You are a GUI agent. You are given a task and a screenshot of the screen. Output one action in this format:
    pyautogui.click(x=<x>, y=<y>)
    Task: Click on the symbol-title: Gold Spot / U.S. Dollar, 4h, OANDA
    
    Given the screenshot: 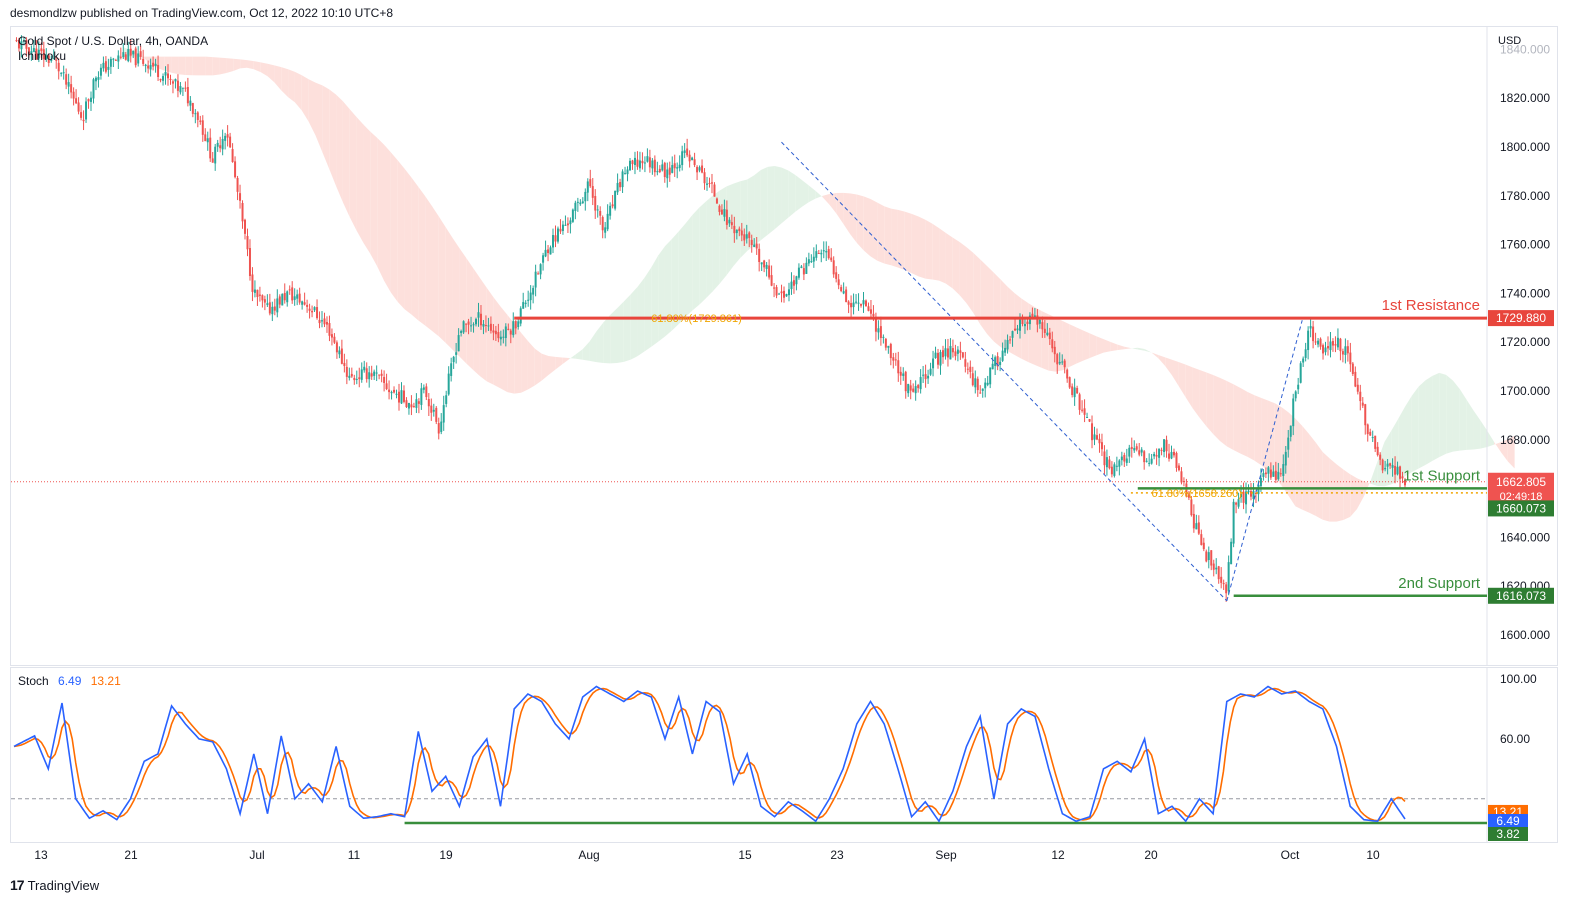 What is the action you would take?
    pyautogui.click(x=113, y=41)
    